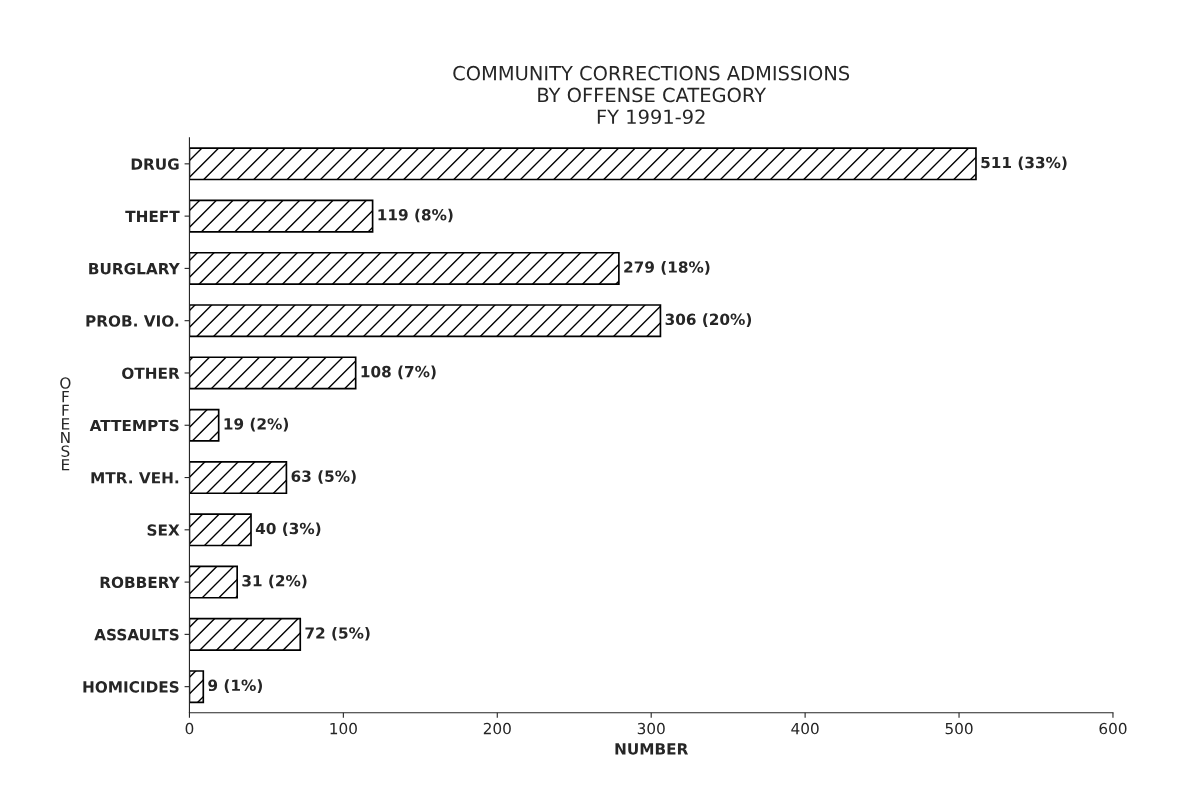 The width and height of the screenshot is (1184, 810). What do you see at coordinates (288, 529) in the screenshot?
I see `data-label: 40 (3%)` at bounding box center [288, 529].